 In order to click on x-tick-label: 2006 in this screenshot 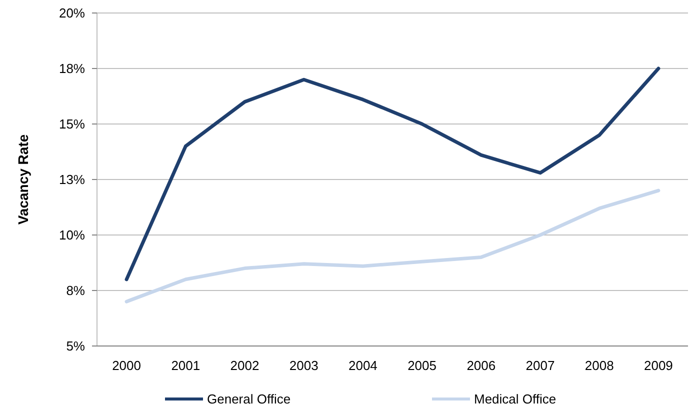, I will do `click(481, 365)`.